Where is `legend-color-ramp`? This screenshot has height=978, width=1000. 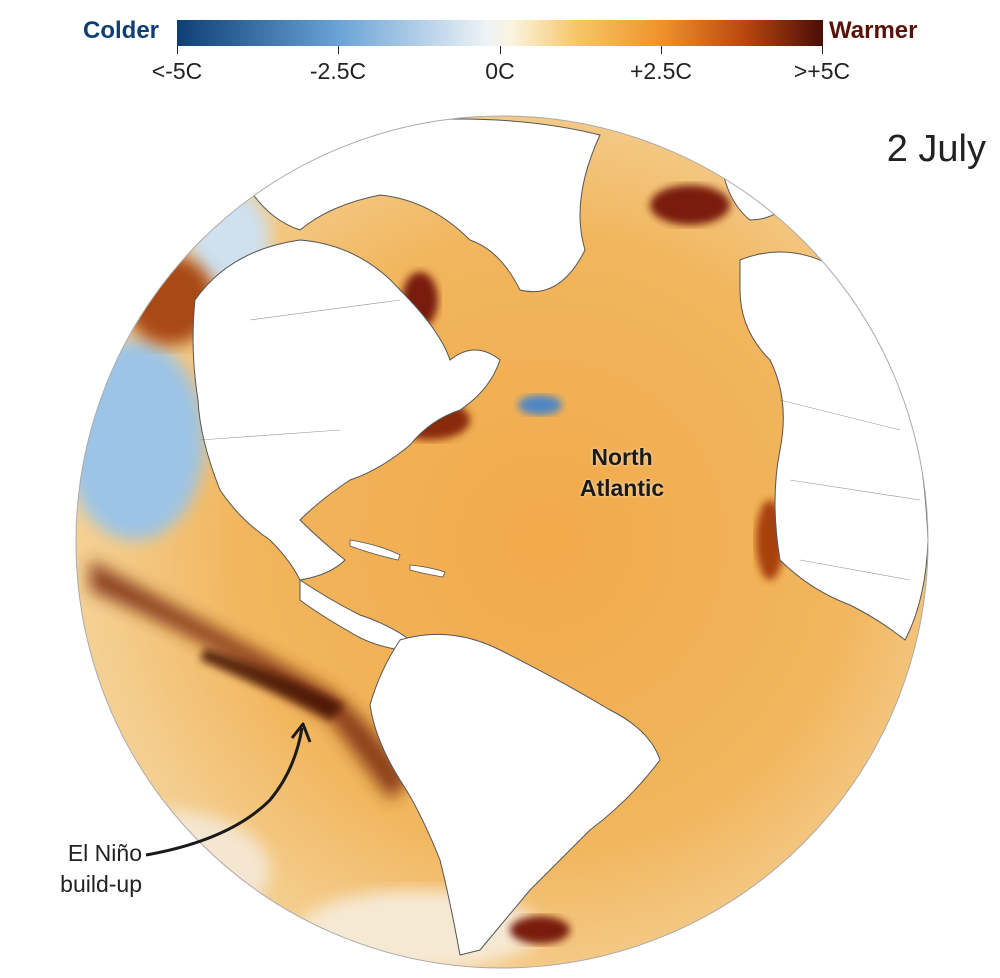 legend-color-ramp is located at coordinates (500, 33).